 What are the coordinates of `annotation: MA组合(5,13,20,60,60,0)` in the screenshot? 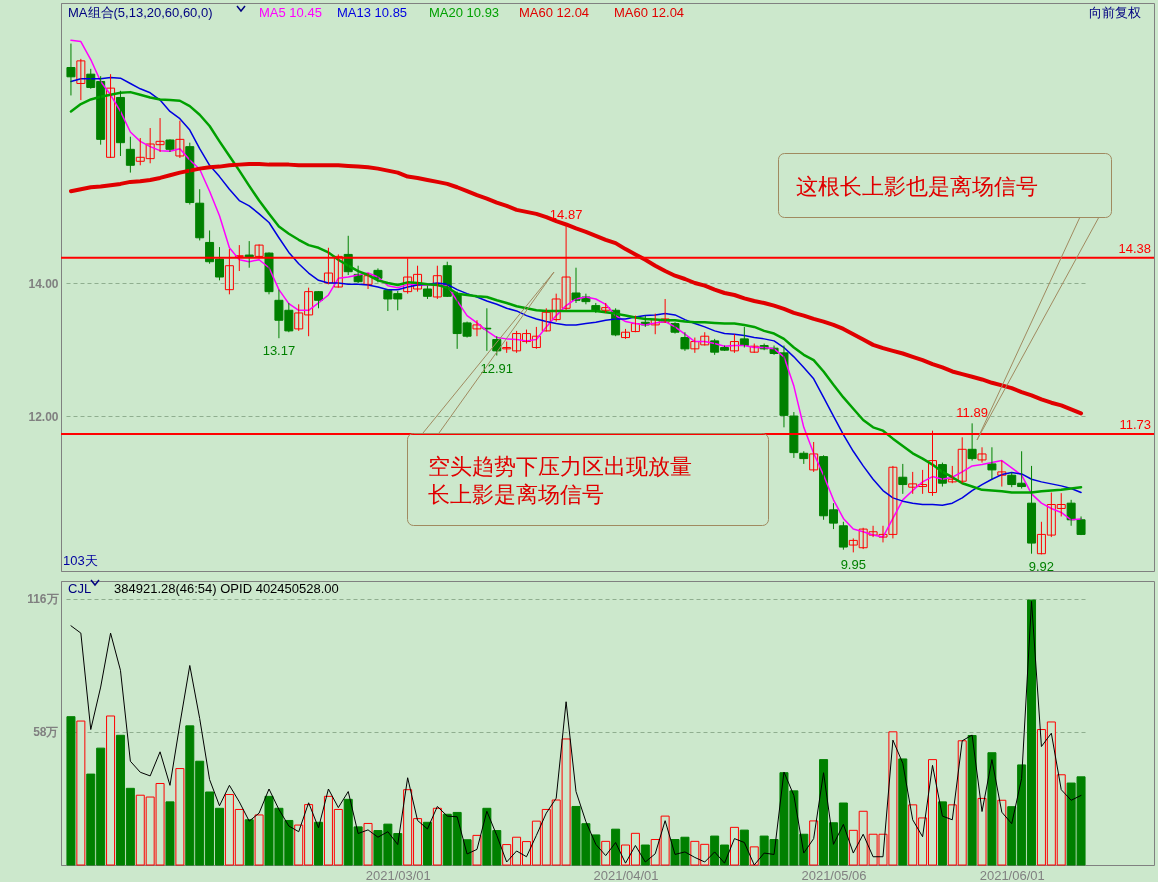 It's located at (140, 12).